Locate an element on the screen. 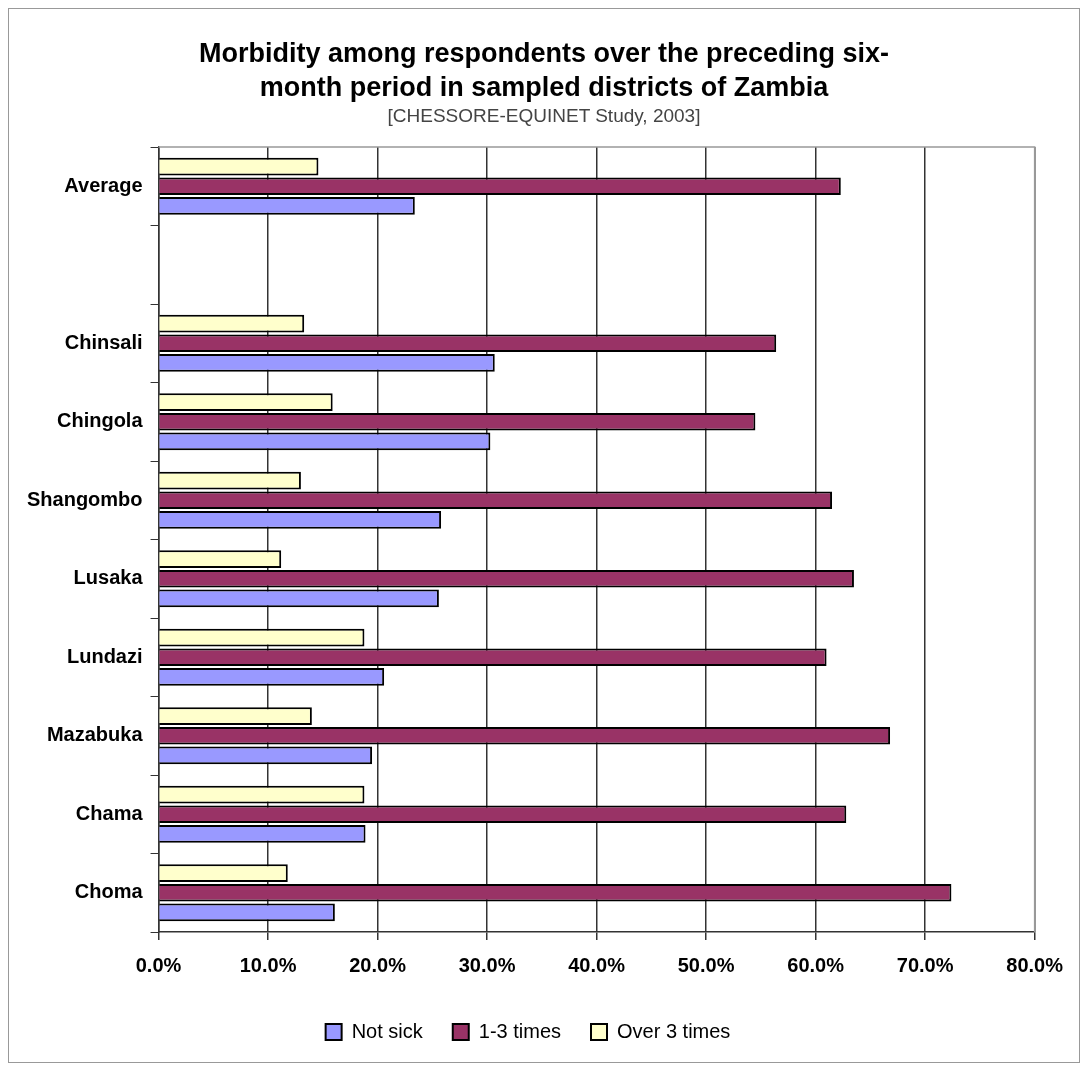  y-tick-label: Shangombo is located at coordinates (85, 498).